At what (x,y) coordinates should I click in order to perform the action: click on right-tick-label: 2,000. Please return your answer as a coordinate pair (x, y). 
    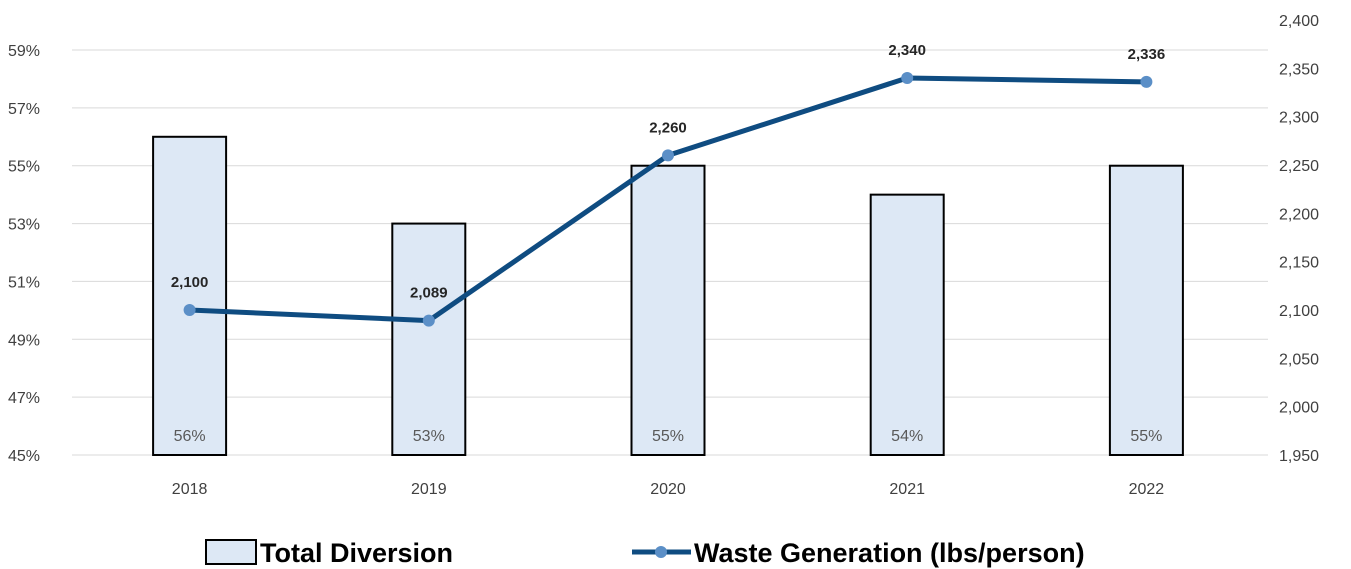
    Looking at the image, I should click on (1299, 408).